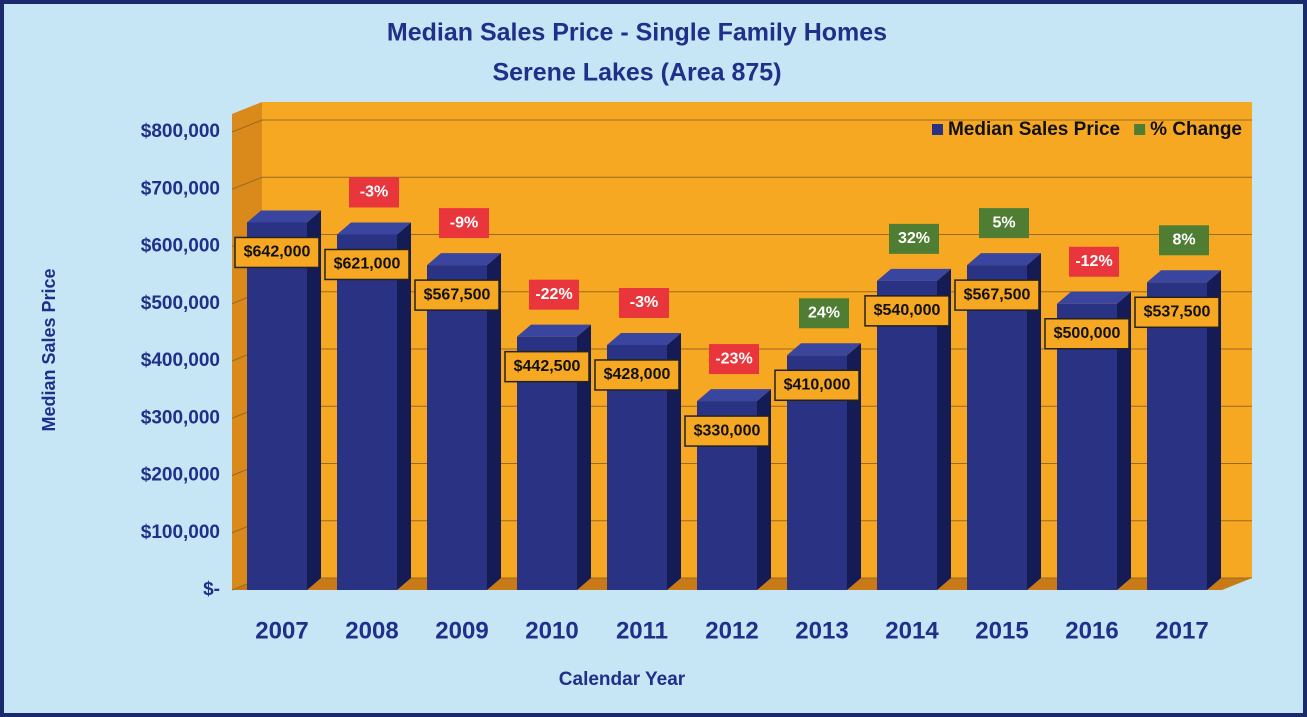  I want to click on value-label: $428,000, so click(637, 374).